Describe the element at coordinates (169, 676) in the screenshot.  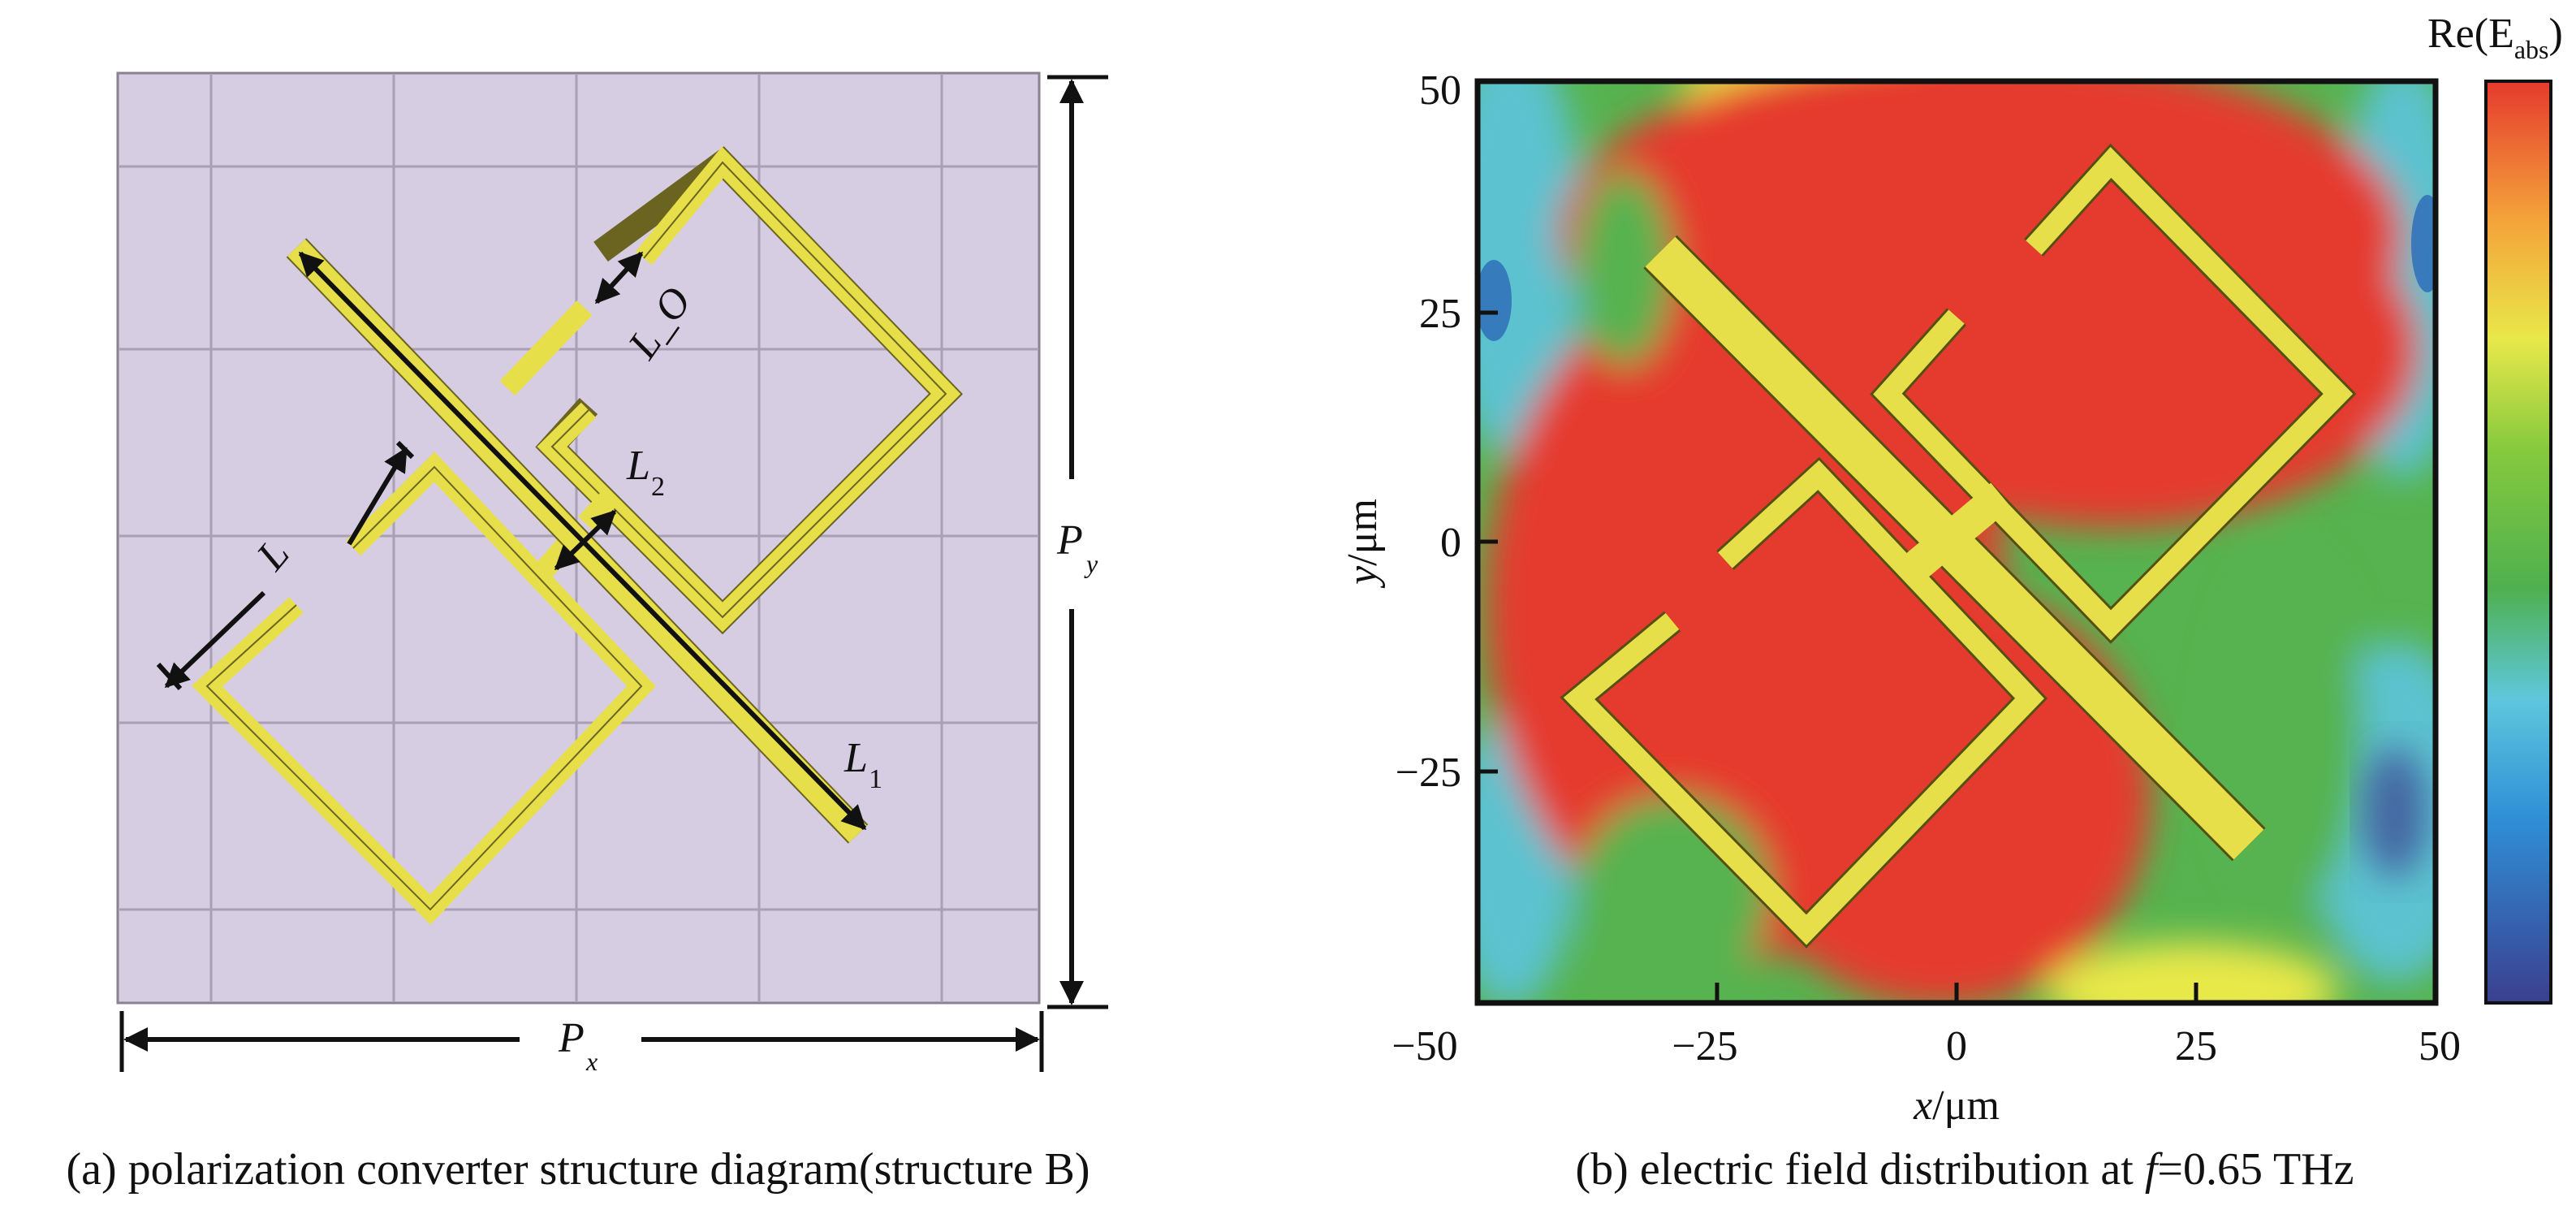
I see `L-tick-lower` at that location.